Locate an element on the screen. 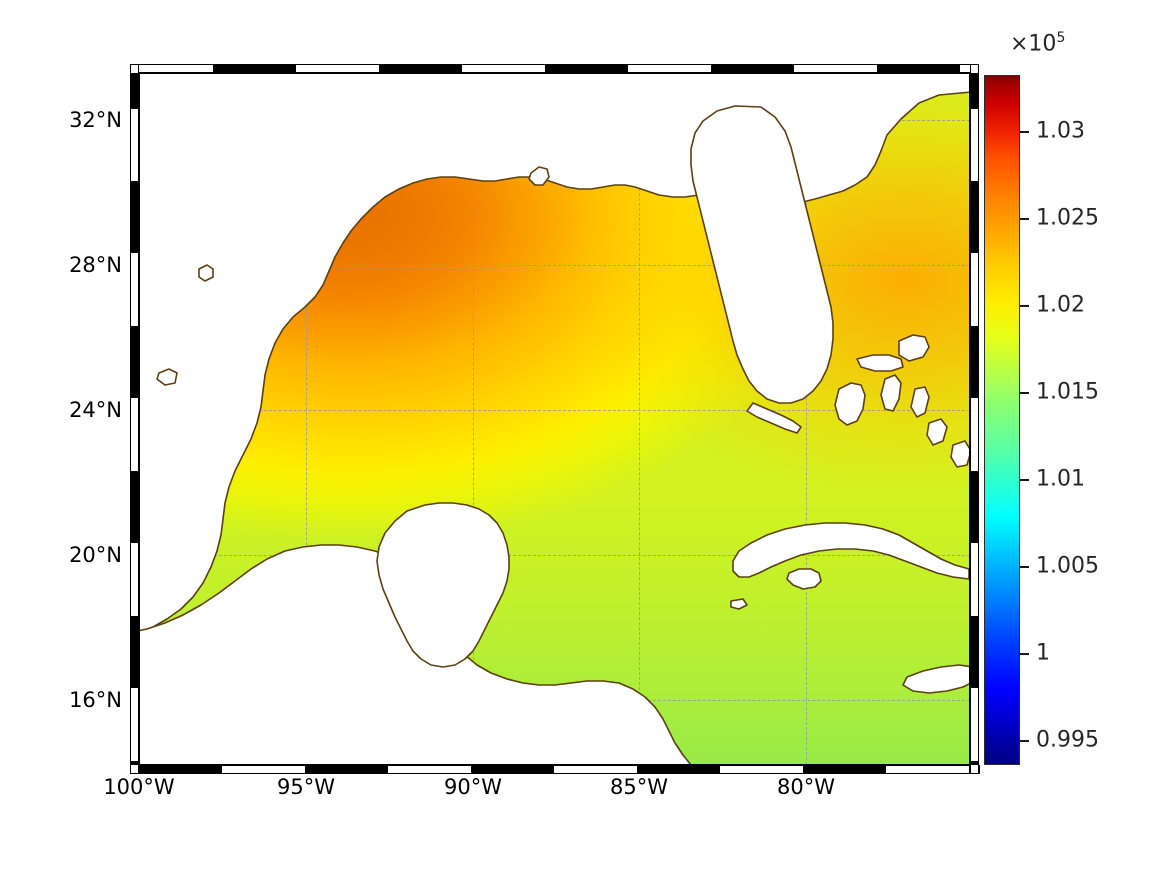 The height and width of the screenshot is (875, 1167). ytick-label-20n: 20°N is located at coordinates (95, 555).